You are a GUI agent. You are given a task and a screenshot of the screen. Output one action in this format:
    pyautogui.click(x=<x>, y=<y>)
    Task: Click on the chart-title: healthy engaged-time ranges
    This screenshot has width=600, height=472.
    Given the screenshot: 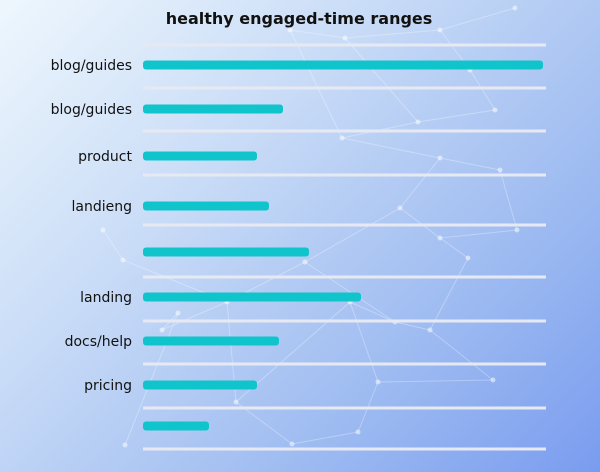 What is the action you would take?
    pyautogui.click(x=299, y=18)
    